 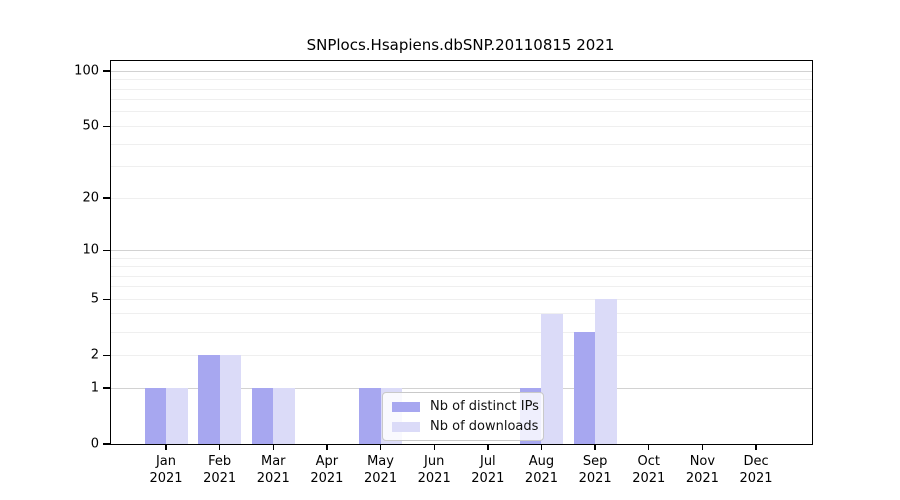 What do you see at coordinates (327, 470) in the screenshot?
I see `x-axis-tick-label: Apr 2021` at bounding box center [327, 470].